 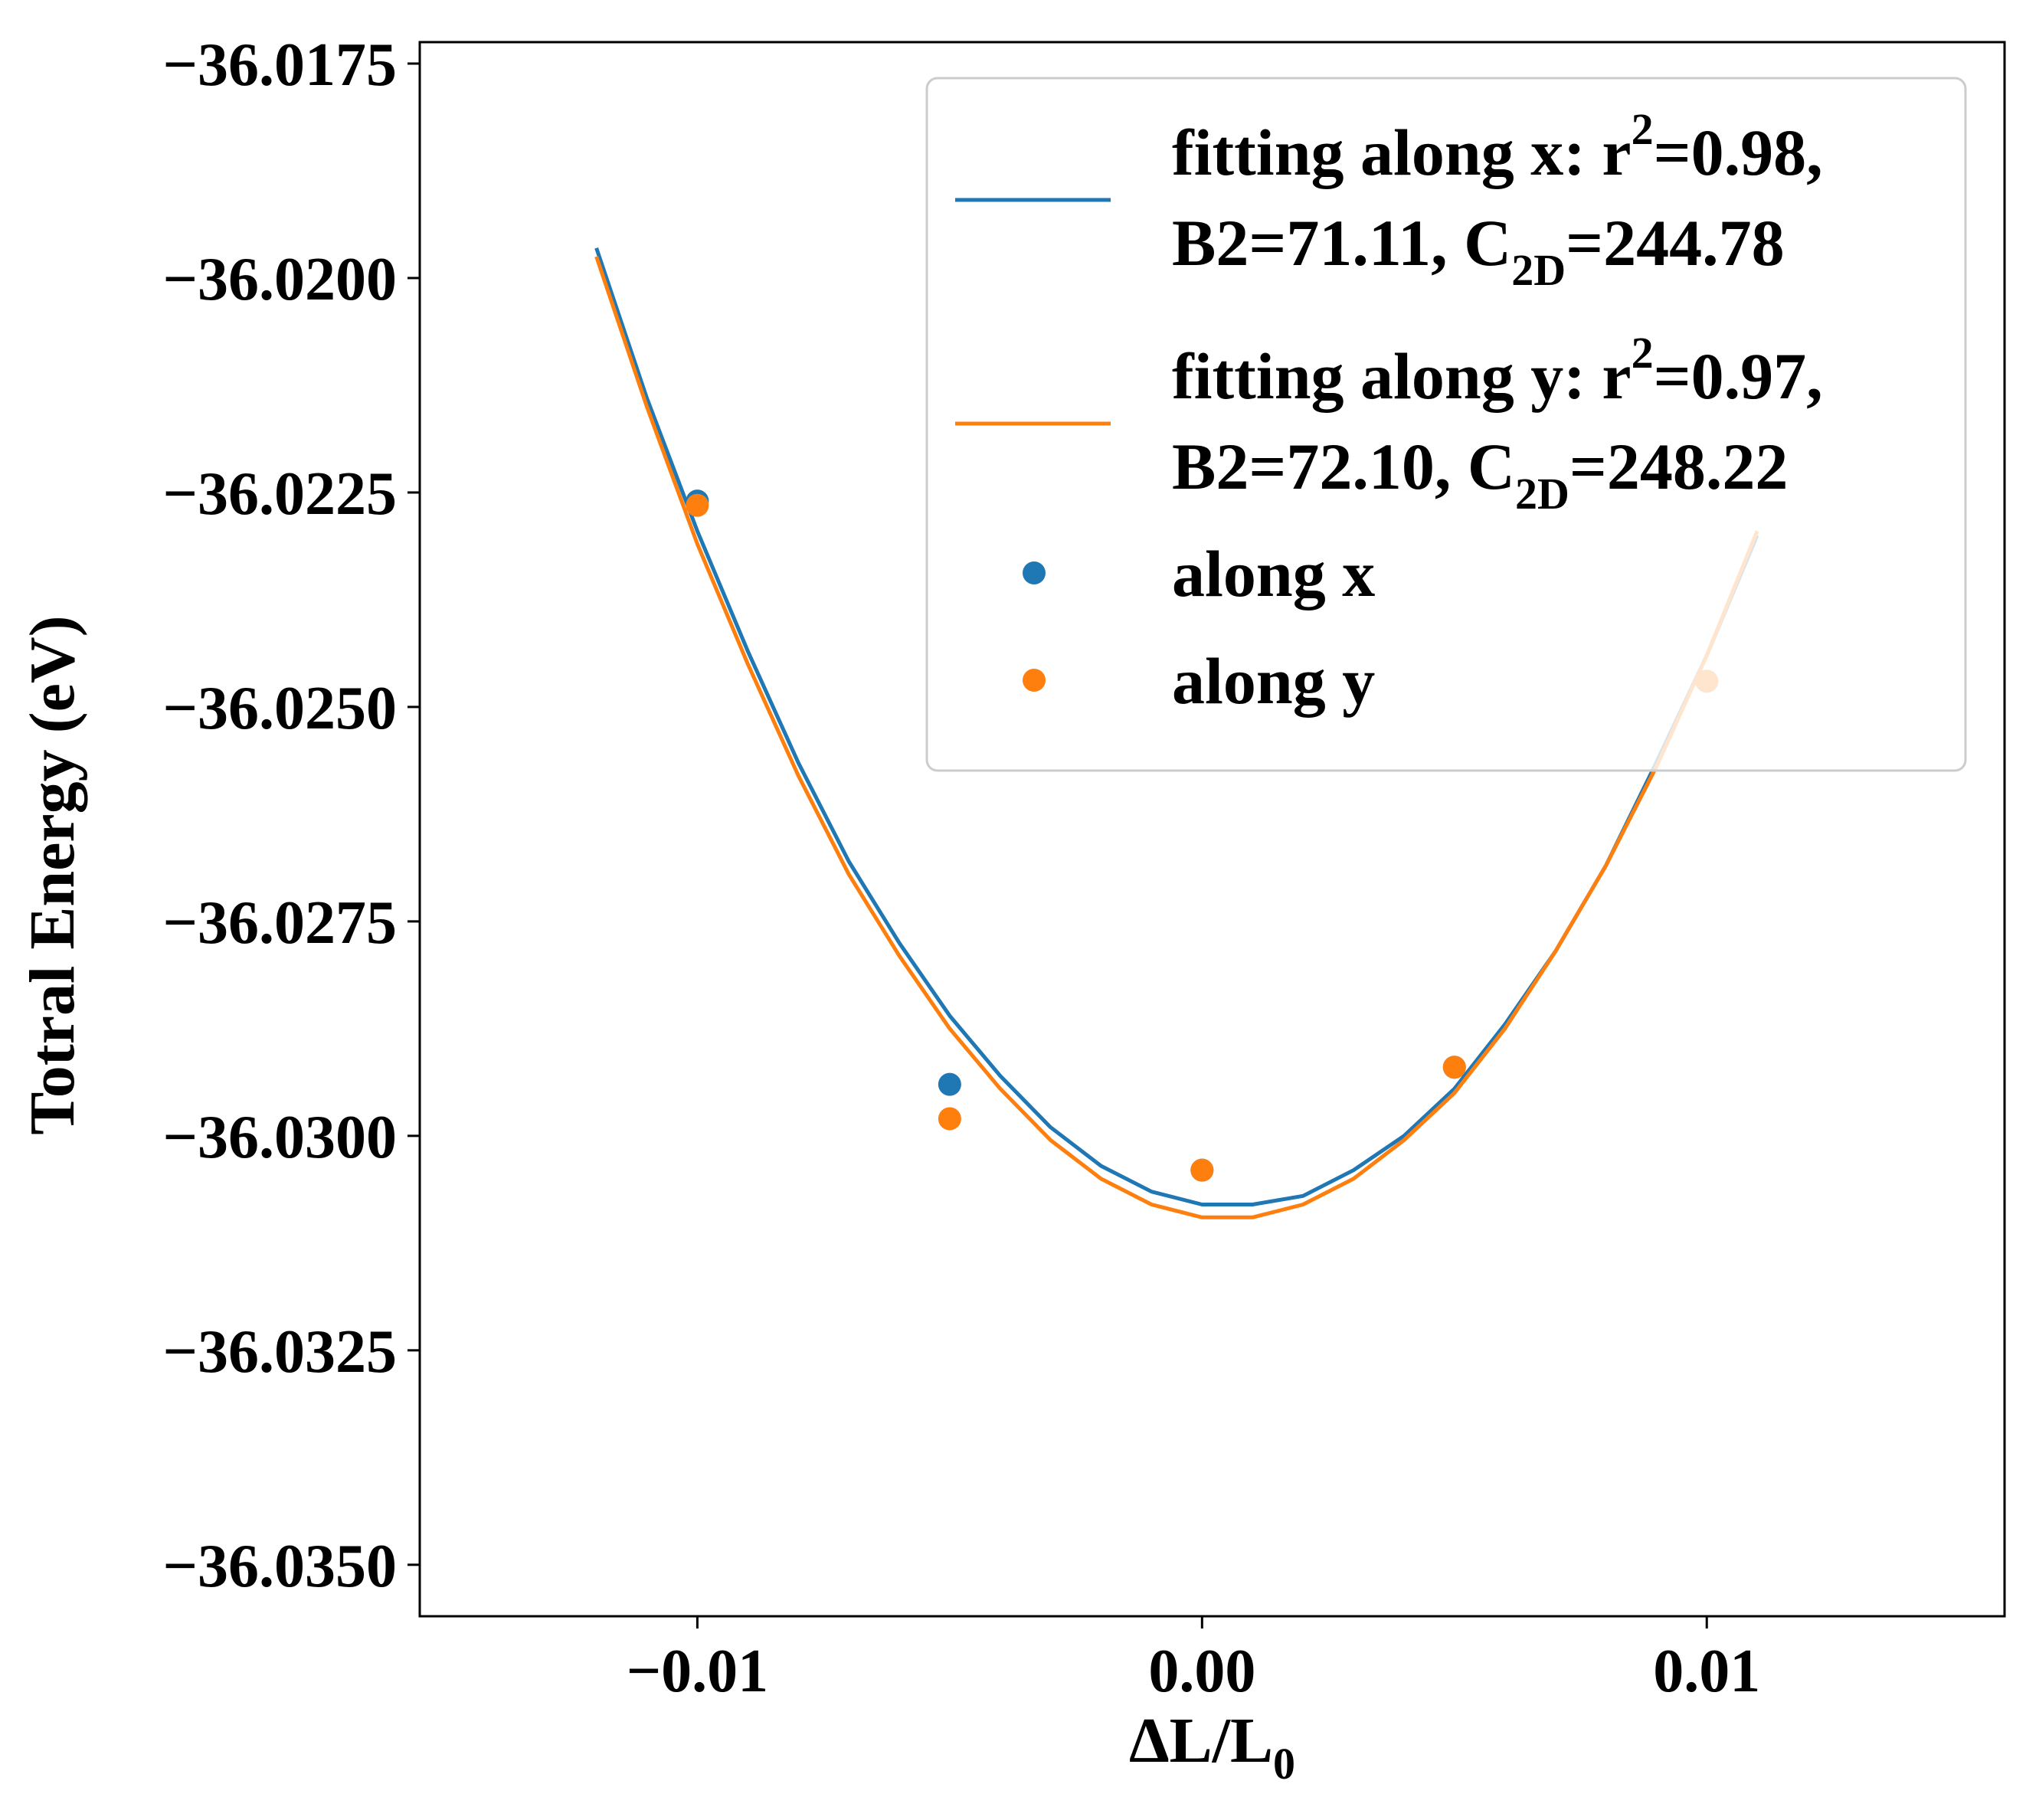 What do you see at coordinates (279, 279) in the screenshot?
I see `y-tick-label: −36.0200` at bounding box center [279, 279].